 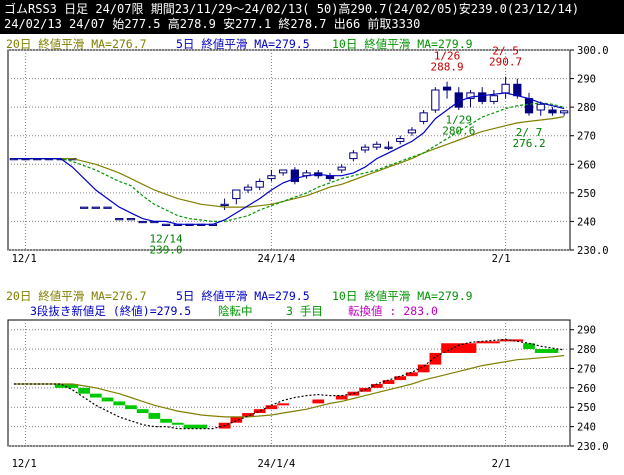 I want to click on annotation-label: 276.2, so click(x=528, y=143).